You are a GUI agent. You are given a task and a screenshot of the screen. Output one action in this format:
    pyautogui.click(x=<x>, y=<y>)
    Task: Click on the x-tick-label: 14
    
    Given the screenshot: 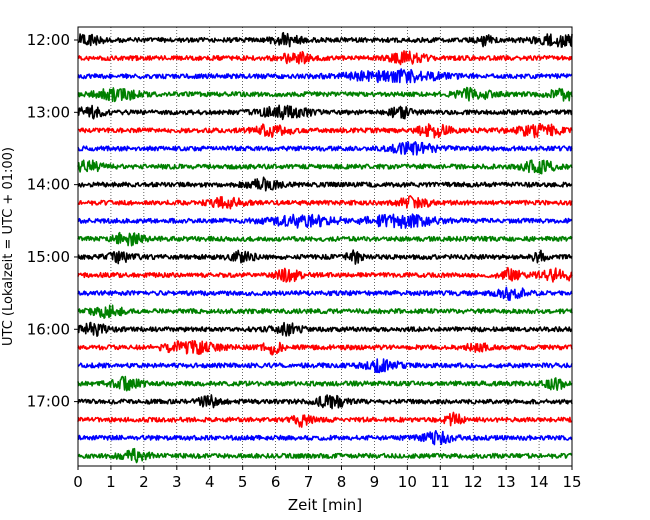 What is the action you would take?
    pyautogui.click(x=539, y=482)
    